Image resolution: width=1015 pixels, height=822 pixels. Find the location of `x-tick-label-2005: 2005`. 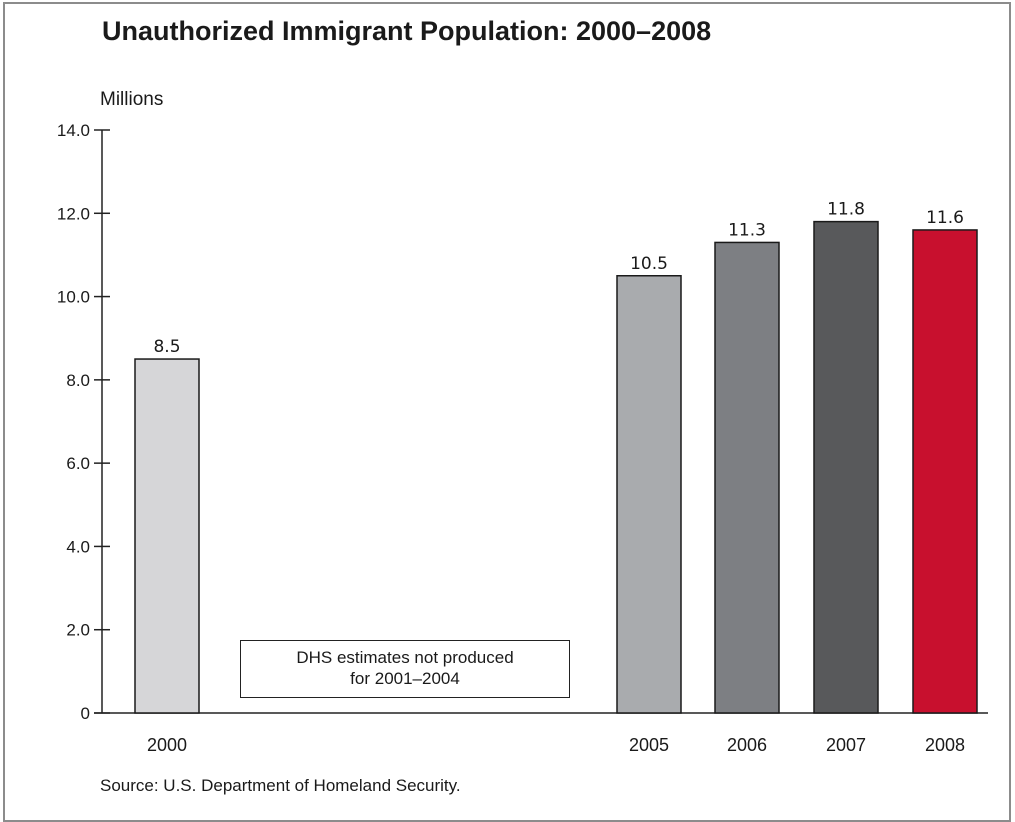

x-tick-label-2005: 2005 is located at coordinates (649, 745).